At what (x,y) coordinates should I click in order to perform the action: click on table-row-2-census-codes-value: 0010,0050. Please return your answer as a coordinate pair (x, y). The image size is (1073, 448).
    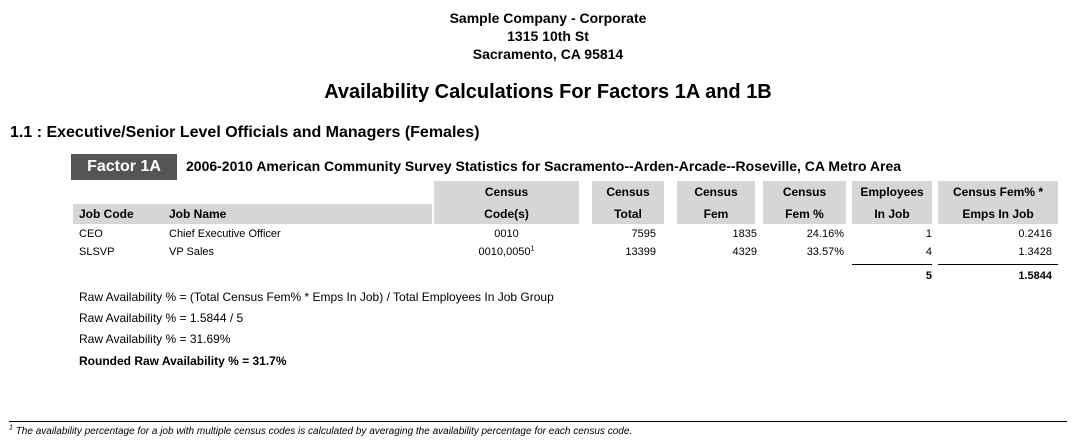
    Looking at the image, I should click on (504, 252).